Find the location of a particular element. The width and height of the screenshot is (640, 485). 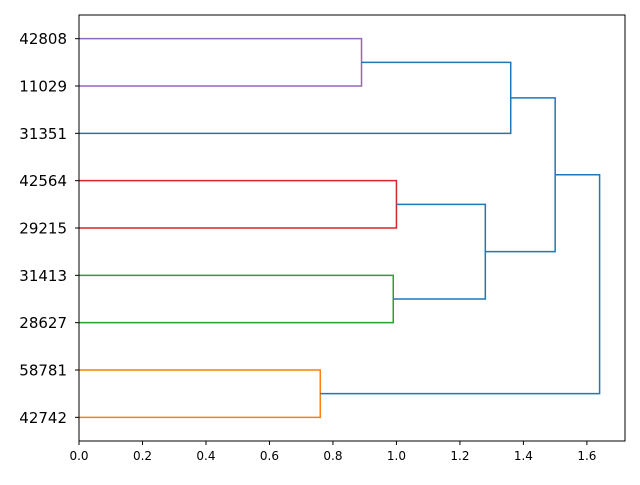

x-axis: 0.0 0.2 0.4 0.6 0.8 1.0 1.2 1.4 1.6 is located at coordinates (332, 452).